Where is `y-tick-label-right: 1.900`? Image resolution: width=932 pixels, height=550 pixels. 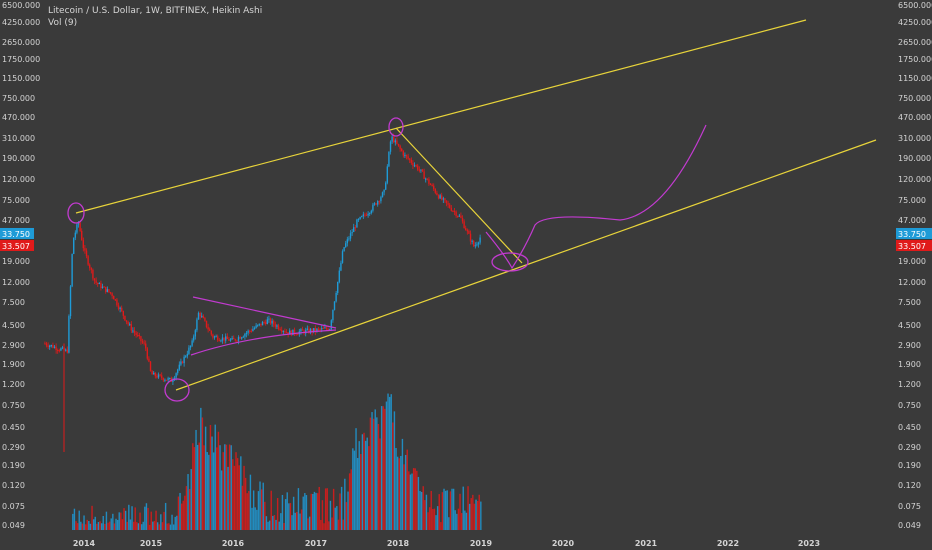
y-tick-label-right: 1.900 is located at coordinates (909, 364).